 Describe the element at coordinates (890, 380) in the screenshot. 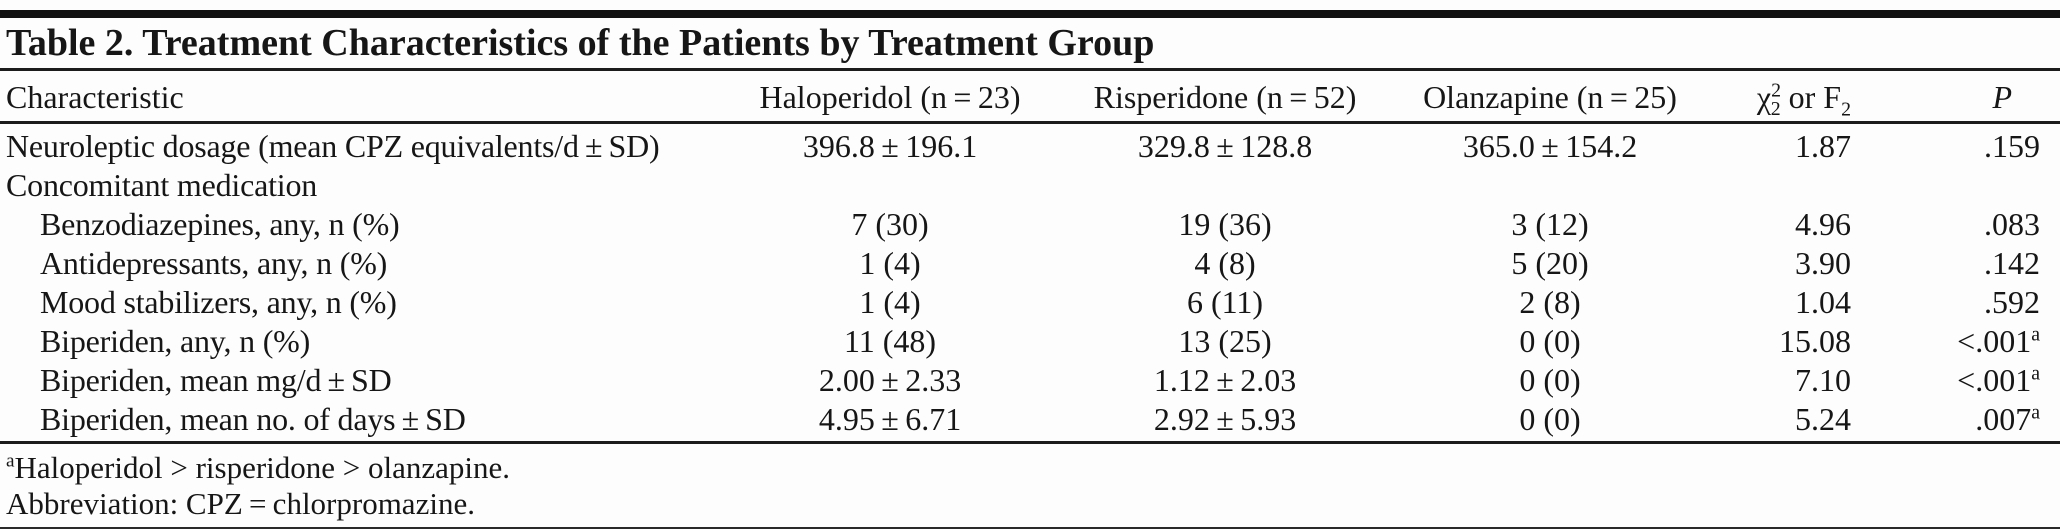

I see `haloperidol-value: 2.00 ± 2.33` at that location.